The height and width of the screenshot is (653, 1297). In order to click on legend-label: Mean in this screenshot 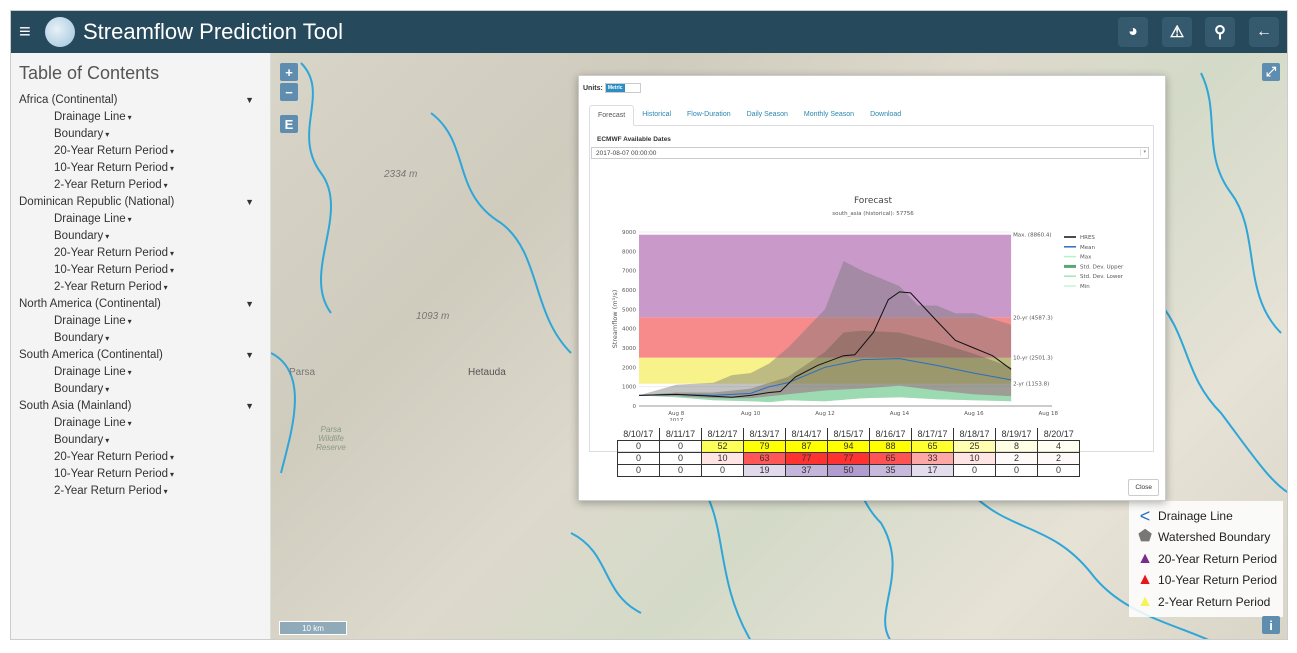, I will do `click(1087, 248)`.